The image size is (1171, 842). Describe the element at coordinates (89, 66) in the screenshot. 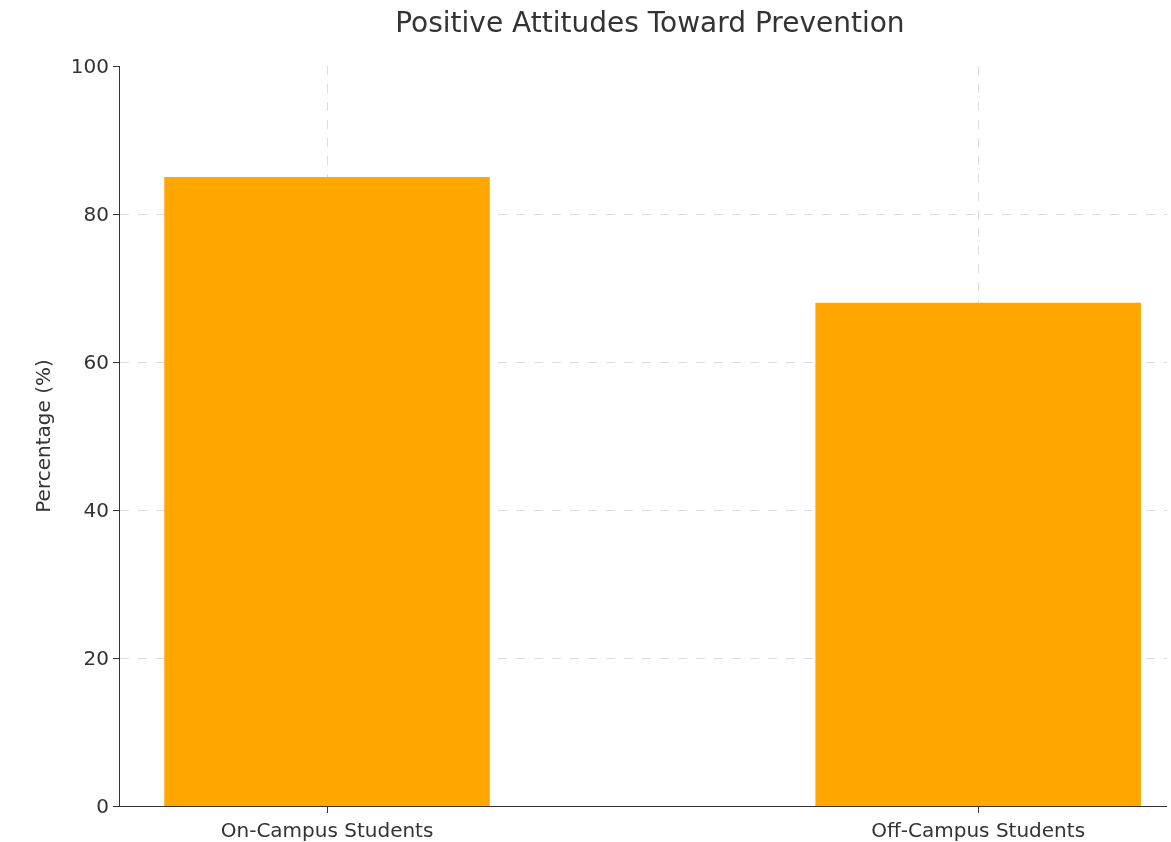

I see `y-tick-label: 100` at that location.